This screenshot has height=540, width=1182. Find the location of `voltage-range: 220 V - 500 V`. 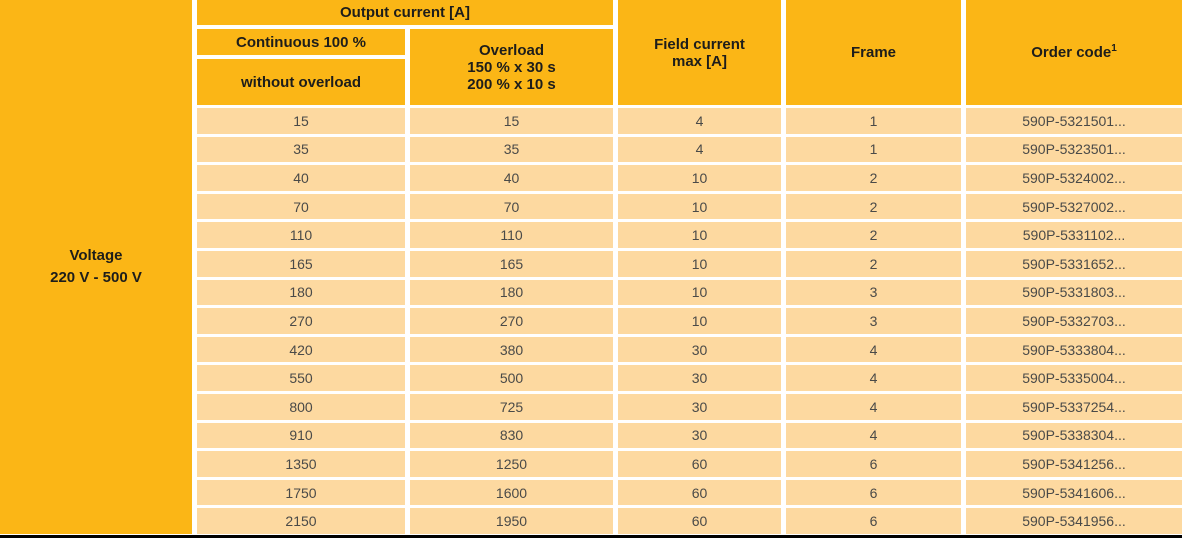

voltage-range: 220 V - 500 V is located at coordinates (96, 277).